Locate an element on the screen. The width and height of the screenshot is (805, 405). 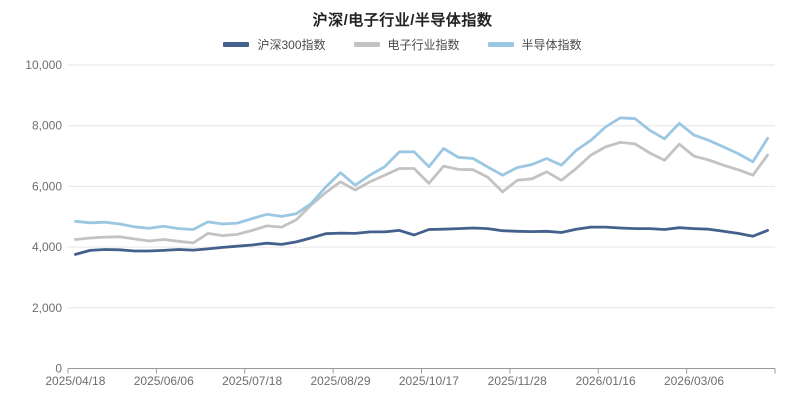
chart-title: 沪深/电子行业/半导体指数 is located at coordinates (402, 20).